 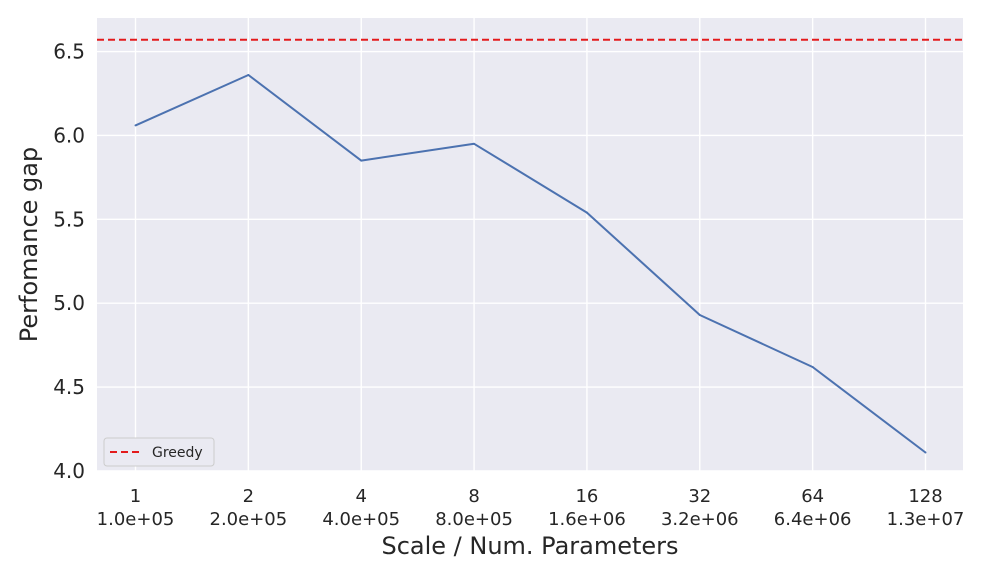 I want to click on legend-label-greedy: Greedy, so click(x=177, y=453).